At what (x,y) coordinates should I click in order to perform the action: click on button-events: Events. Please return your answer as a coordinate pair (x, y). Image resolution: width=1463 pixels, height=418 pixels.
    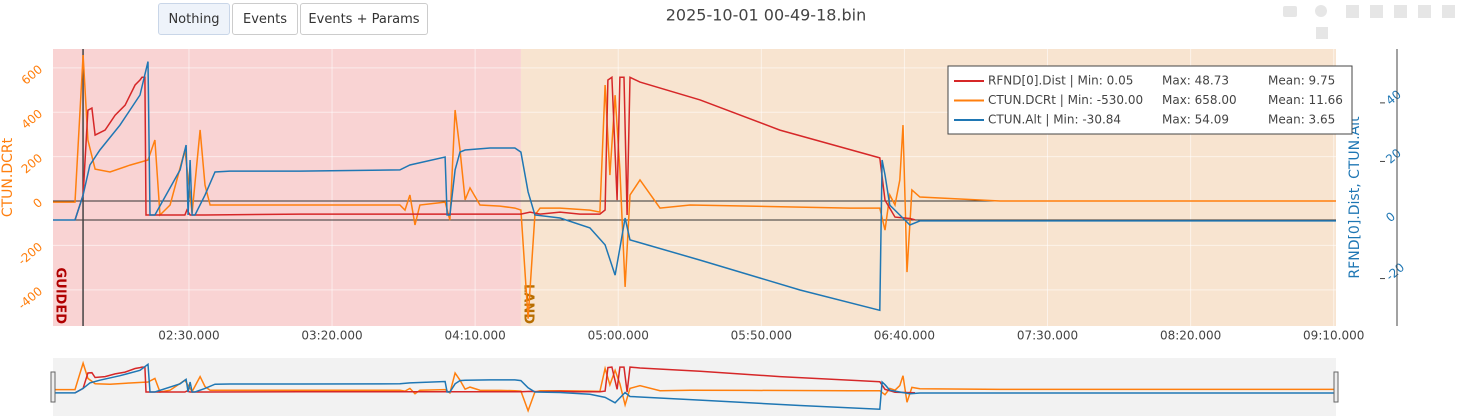
    Looking at the image, I should click on (265, 19).